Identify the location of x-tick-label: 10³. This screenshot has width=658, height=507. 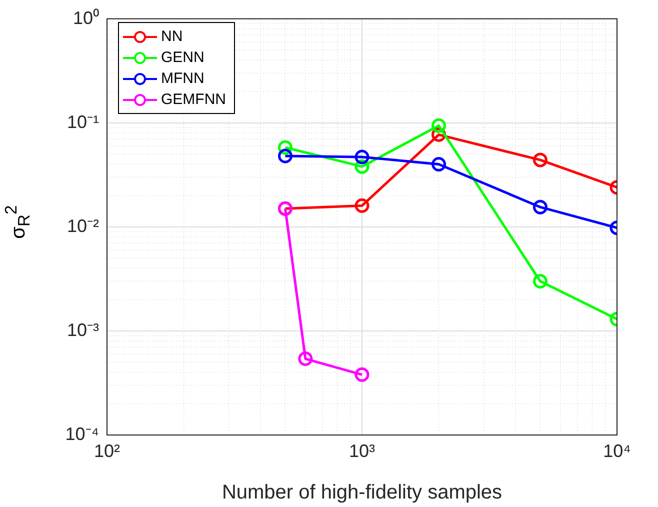
(362, 450).